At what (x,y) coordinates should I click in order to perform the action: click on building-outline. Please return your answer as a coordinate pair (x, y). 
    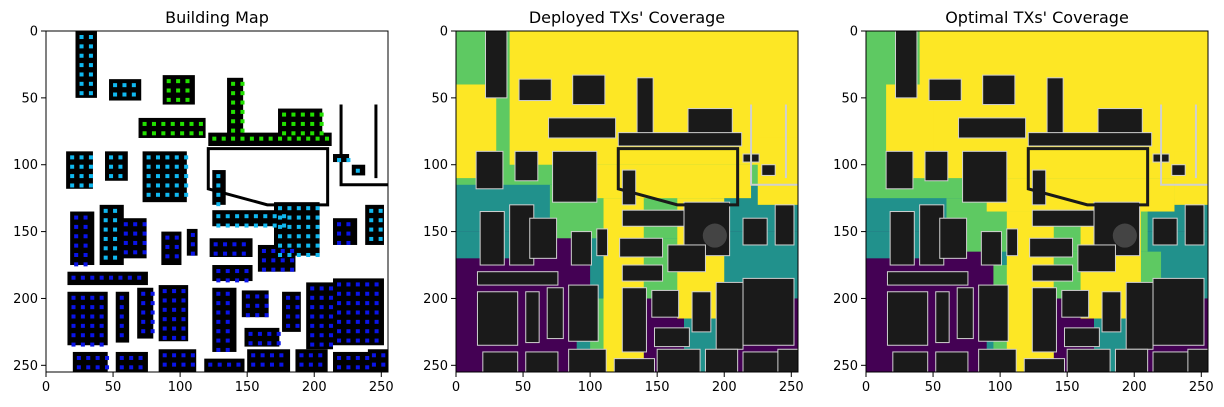
    Looking at the image, I should click on (363, 145).